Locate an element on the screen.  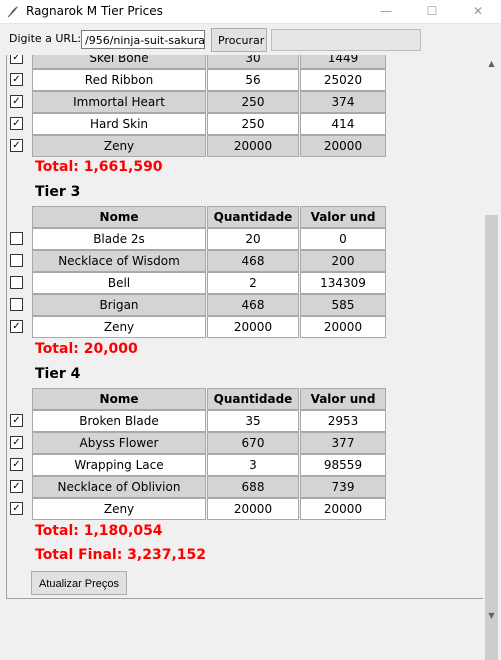
close-button: ✕ is located at coordinates (478, 11).